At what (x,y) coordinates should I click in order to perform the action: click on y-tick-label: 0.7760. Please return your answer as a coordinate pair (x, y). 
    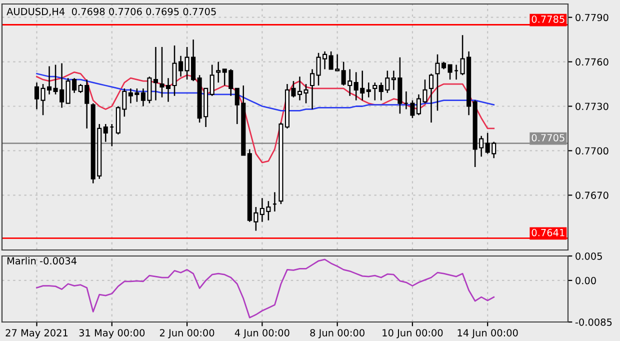
    Looking at the image, I should click on (592, 62).